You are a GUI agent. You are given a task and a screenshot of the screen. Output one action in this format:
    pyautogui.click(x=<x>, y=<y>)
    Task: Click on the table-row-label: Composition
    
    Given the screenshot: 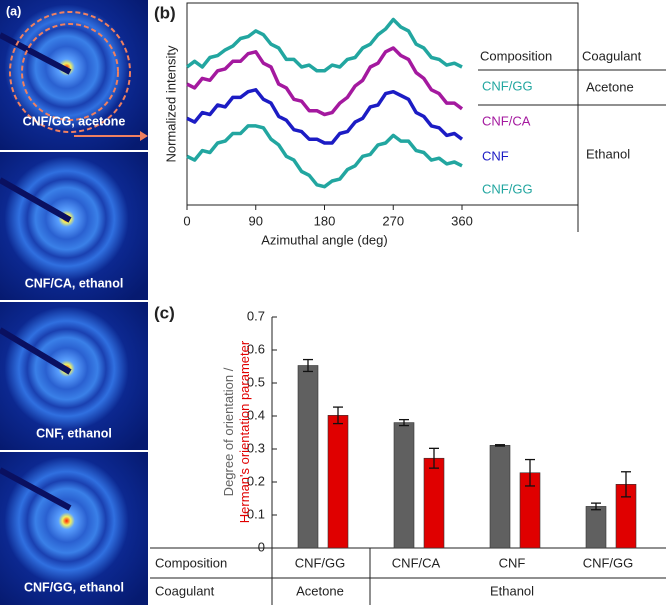 What is the action you would take?
    pyautogui.click(x=191, y=562)
    